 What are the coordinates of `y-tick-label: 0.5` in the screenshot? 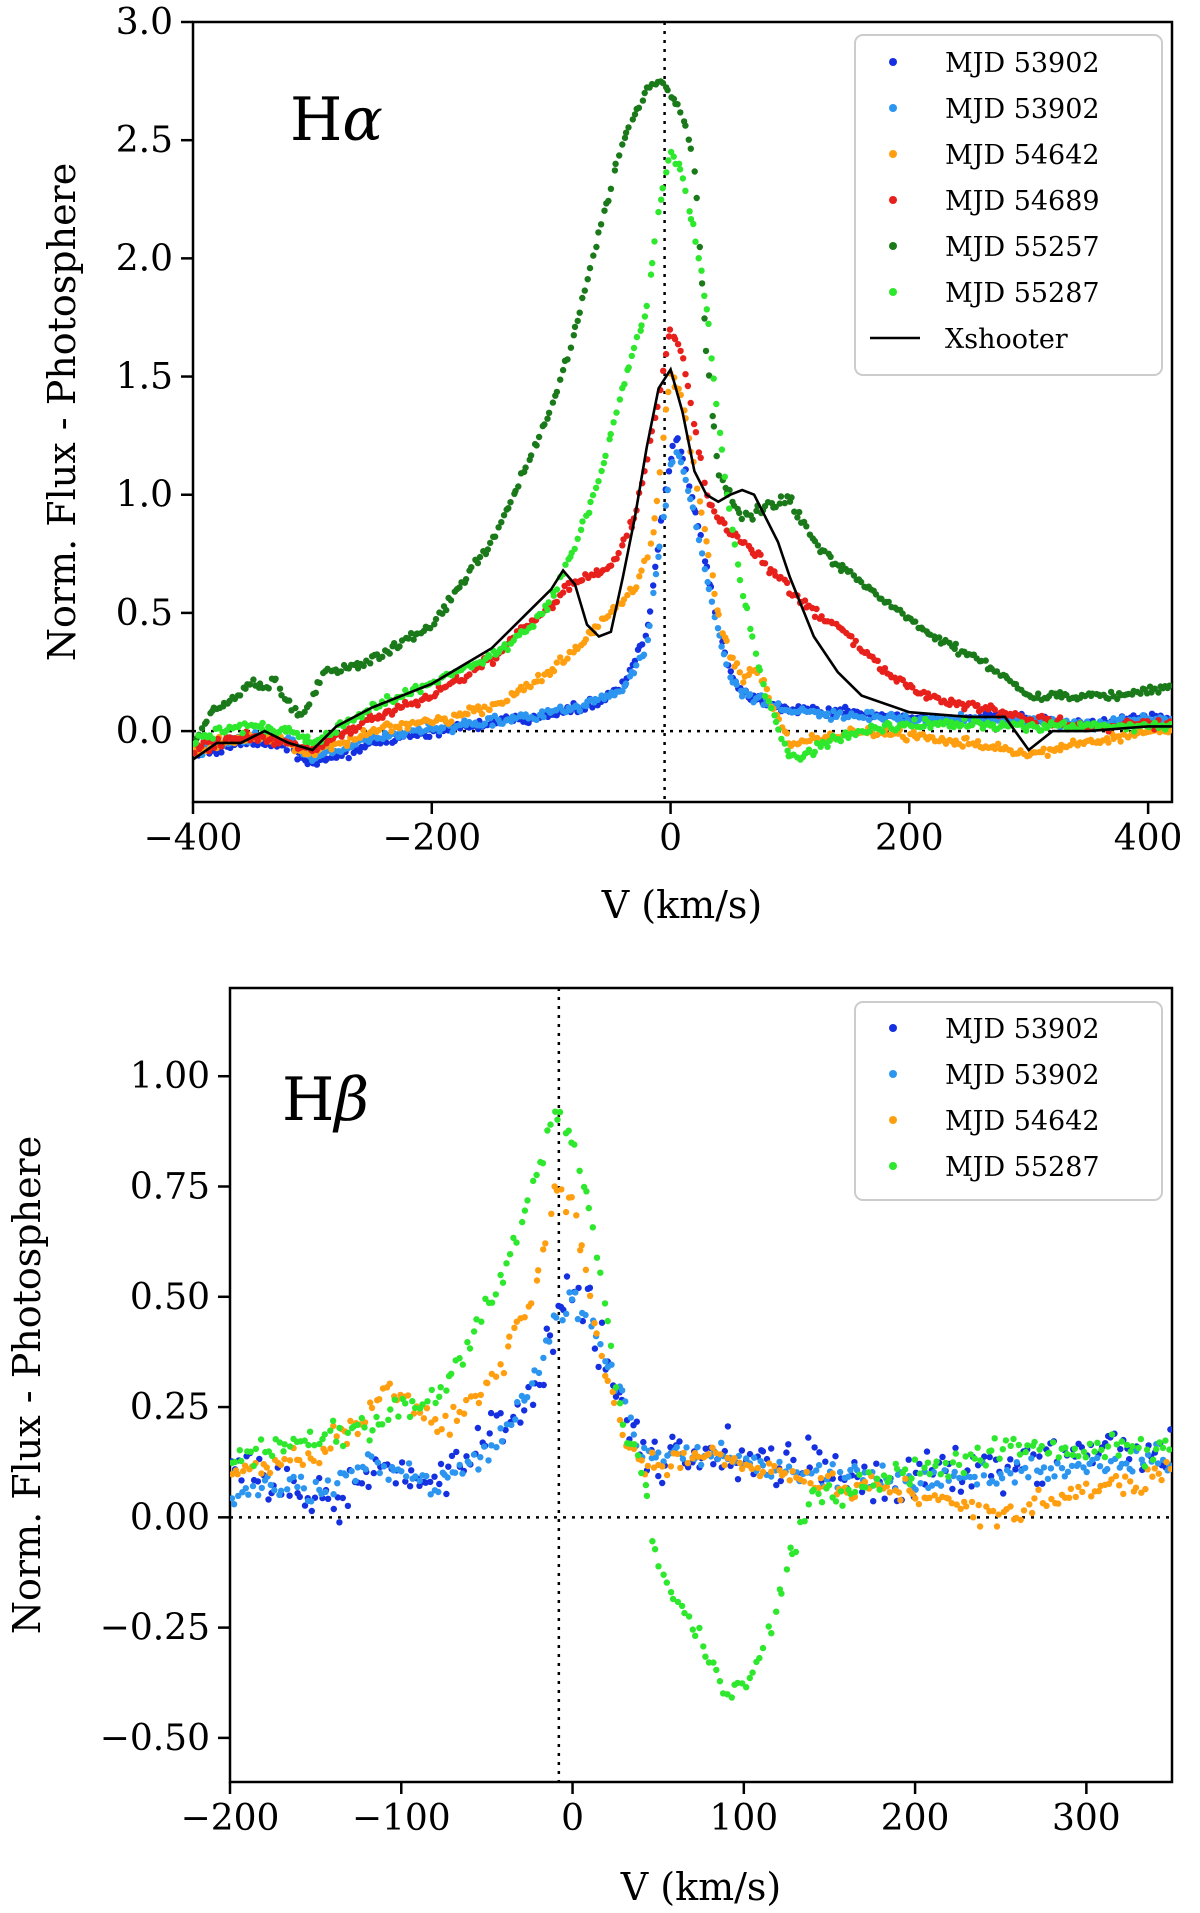 It's located at (144, 613).